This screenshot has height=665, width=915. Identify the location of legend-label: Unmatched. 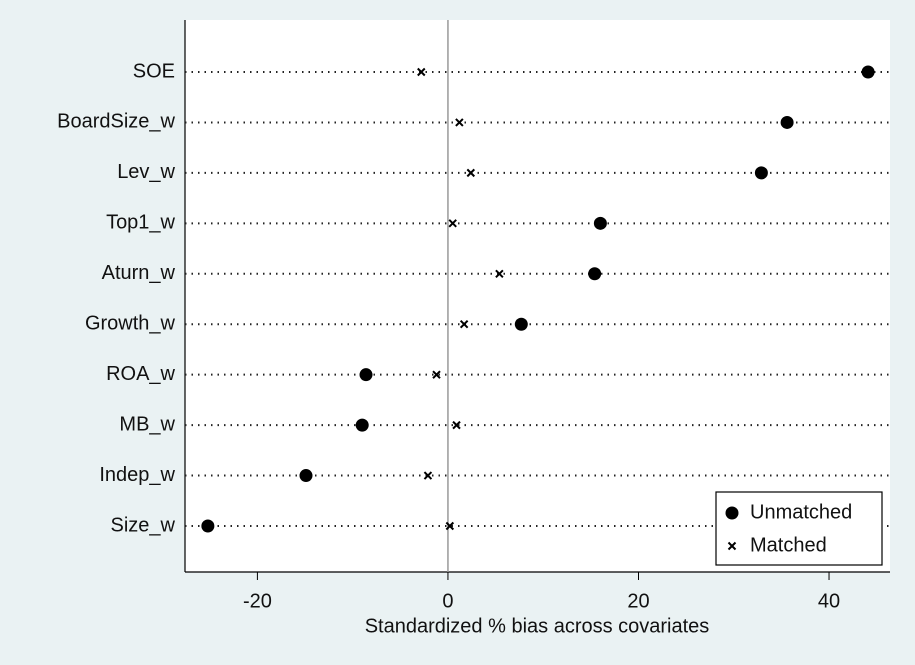
(801, 512).